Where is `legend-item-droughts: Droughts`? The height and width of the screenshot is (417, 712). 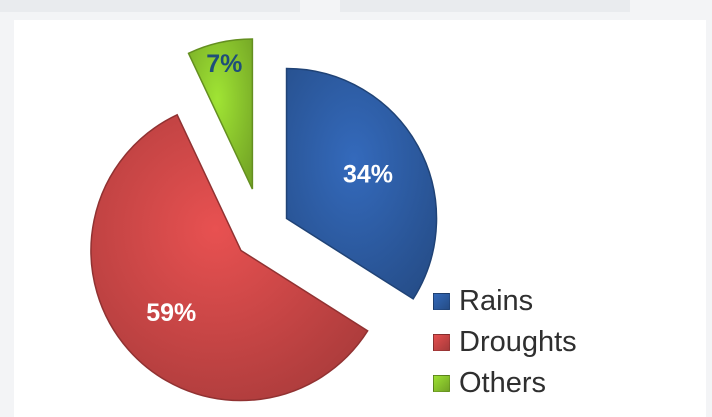 legend-item-droughts: Droughts is located at coordinates (505, 342).